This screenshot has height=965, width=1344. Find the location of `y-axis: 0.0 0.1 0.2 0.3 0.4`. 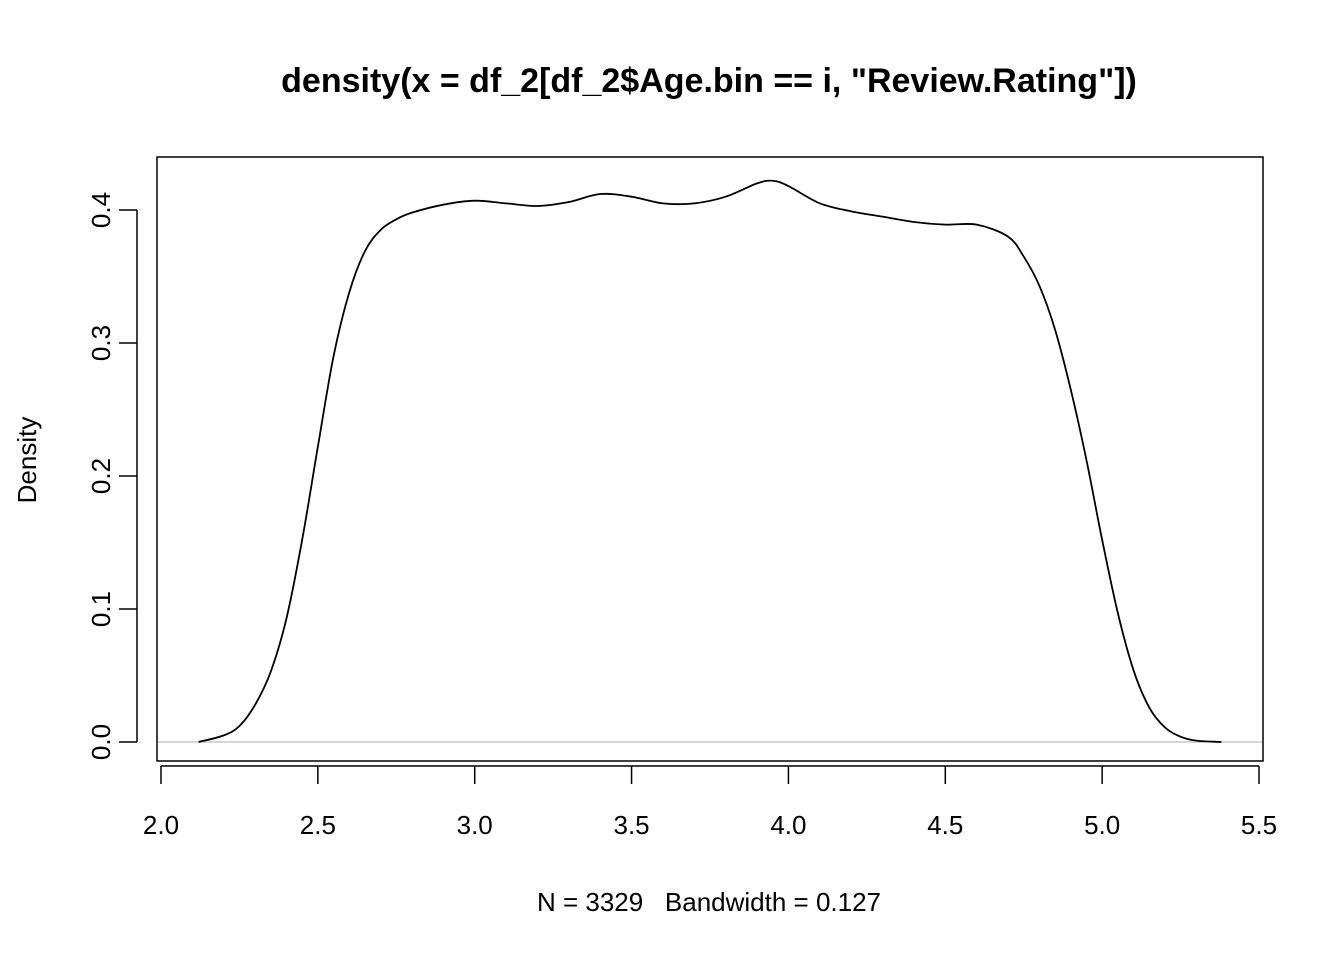

y-axis: 0.0 0.1 0.2 0.3 0.4 is located at coordinates (112, 476).